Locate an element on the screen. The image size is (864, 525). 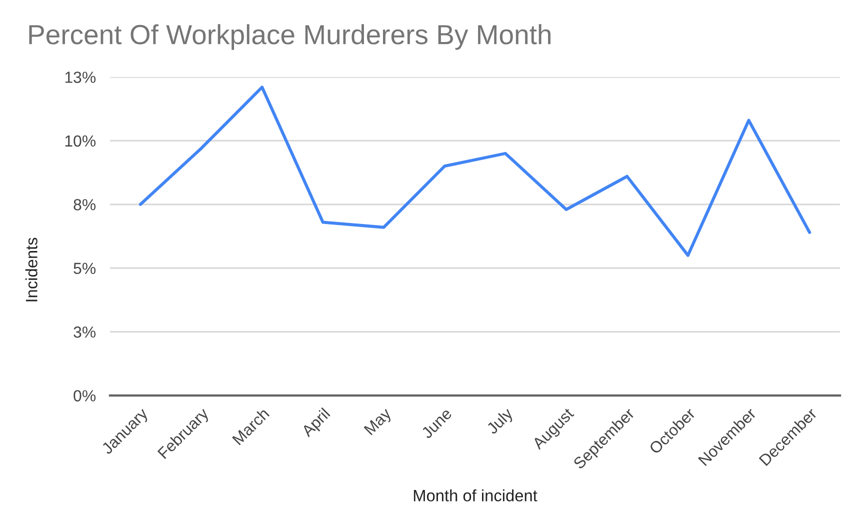
y-tick-label: 0% is located at coordinates (85, 396).